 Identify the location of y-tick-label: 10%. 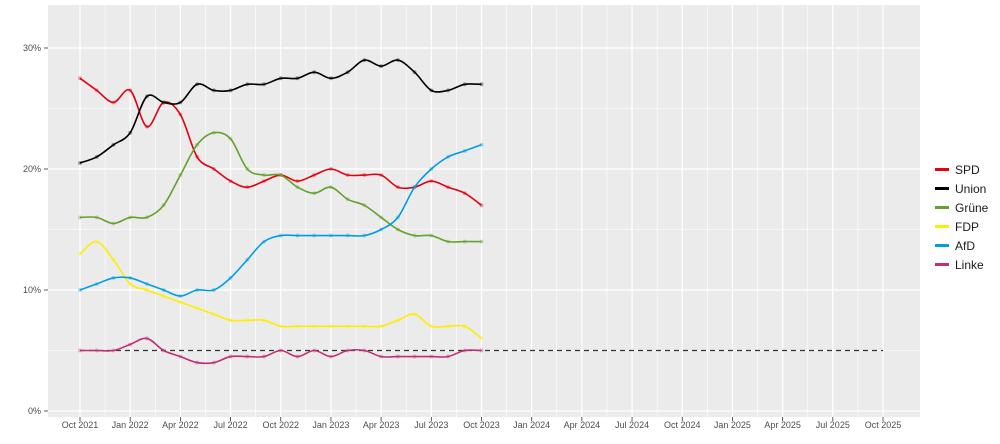
(32, 290).